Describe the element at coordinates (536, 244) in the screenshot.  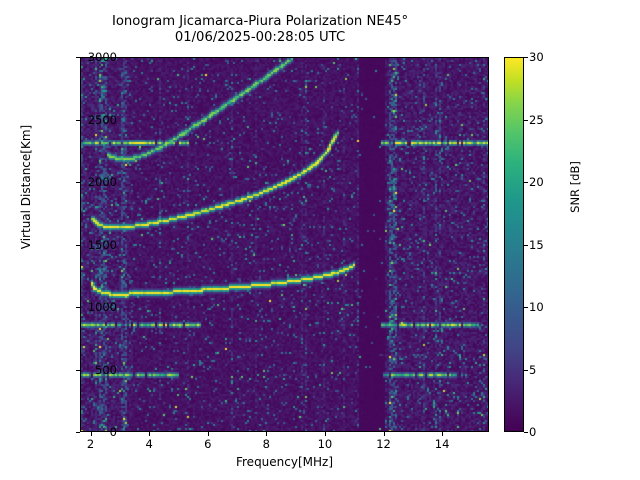
I see `colorbar-tick-label: 15` at that location.